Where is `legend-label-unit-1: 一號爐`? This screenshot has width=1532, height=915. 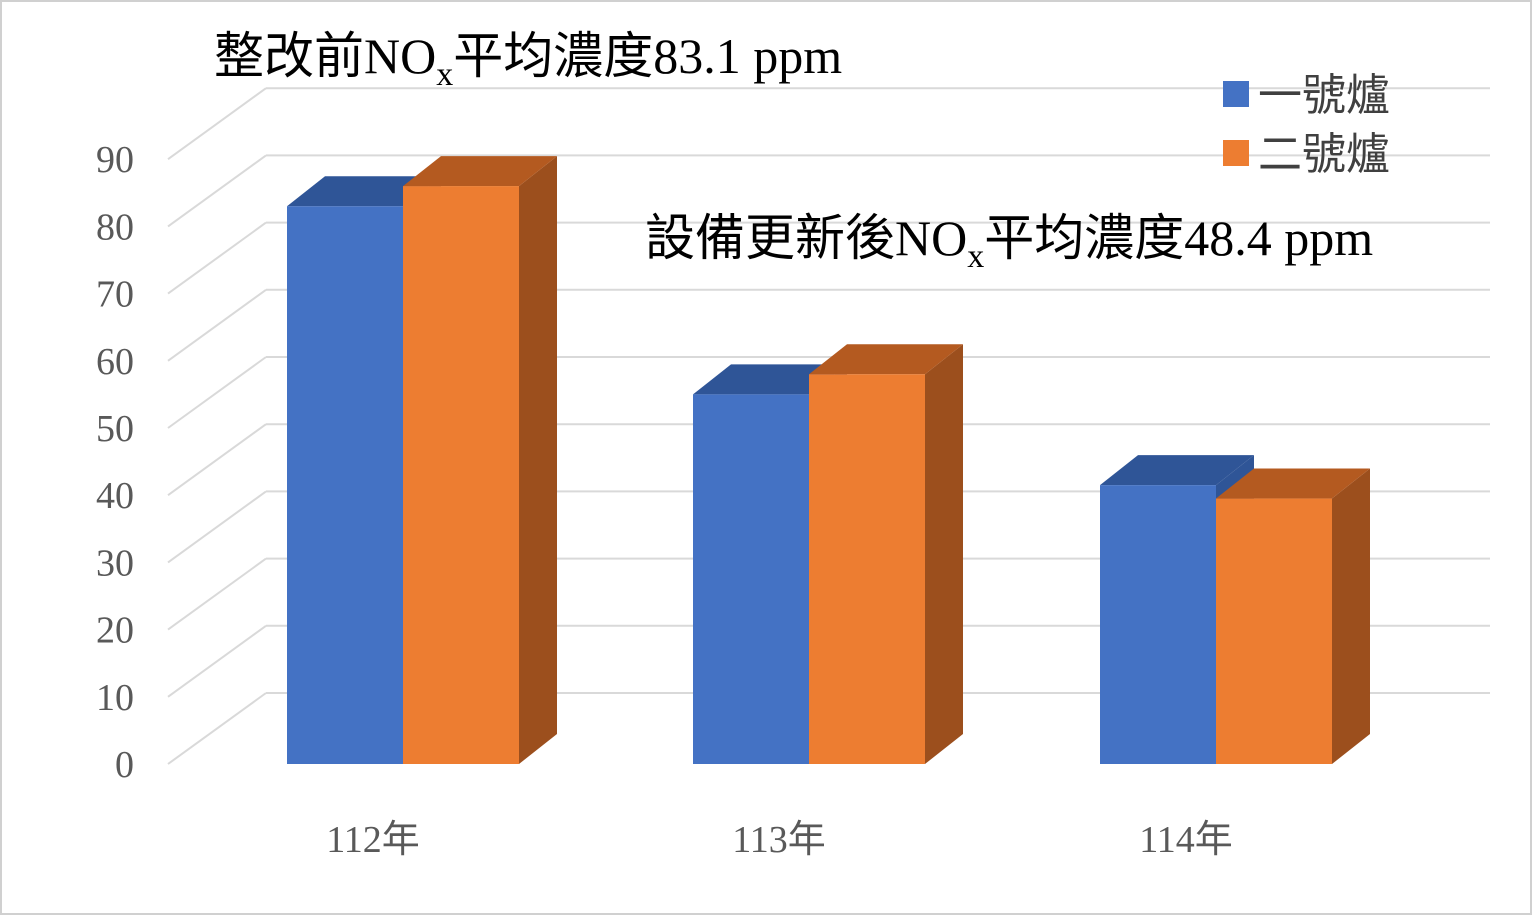
legend-label-unit-1: 一號爐 is located at coordinates (1324, 95).